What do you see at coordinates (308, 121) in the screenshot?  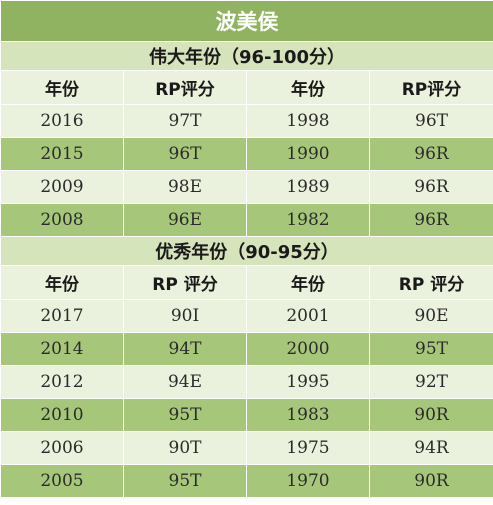 I see `year-cell: 1998` at bounding box center [308, 121].